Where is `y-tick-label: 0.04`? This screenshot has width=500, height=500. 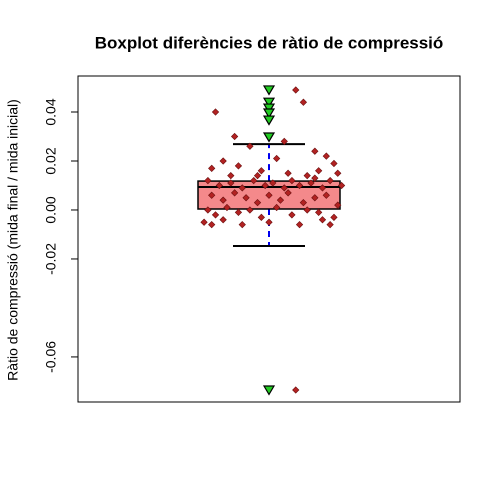 y-tick-label: 0.04 is located at coordinates (51, 111).